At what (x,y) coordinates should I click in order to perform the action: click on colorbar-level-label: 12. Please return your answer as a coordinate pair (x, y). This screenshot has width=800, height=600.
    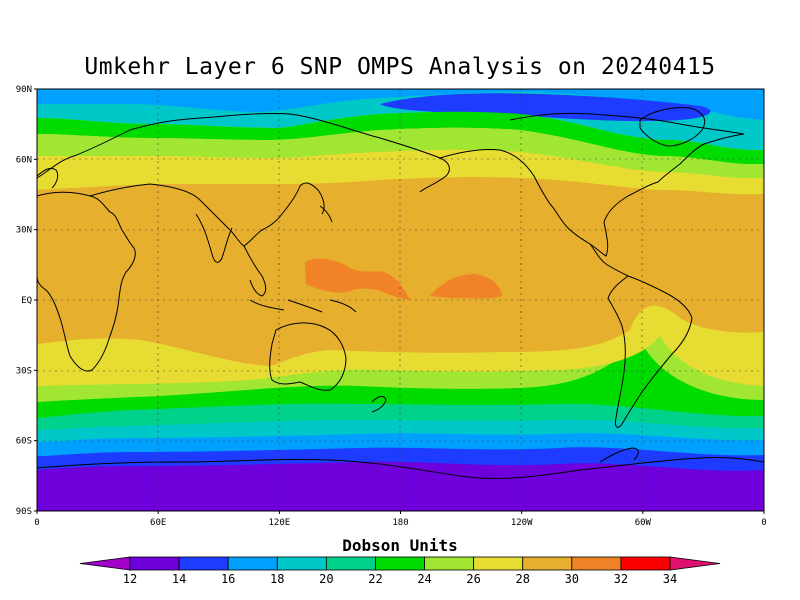
    Looking at the image, I should click on (130, 579).